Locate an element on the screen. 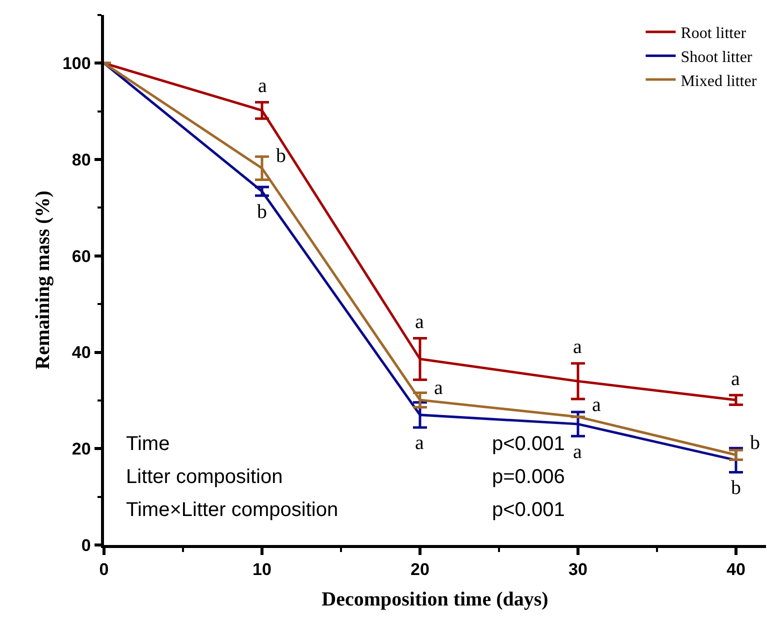  x-tick-label: 10 is located at coordinates (262, 570).